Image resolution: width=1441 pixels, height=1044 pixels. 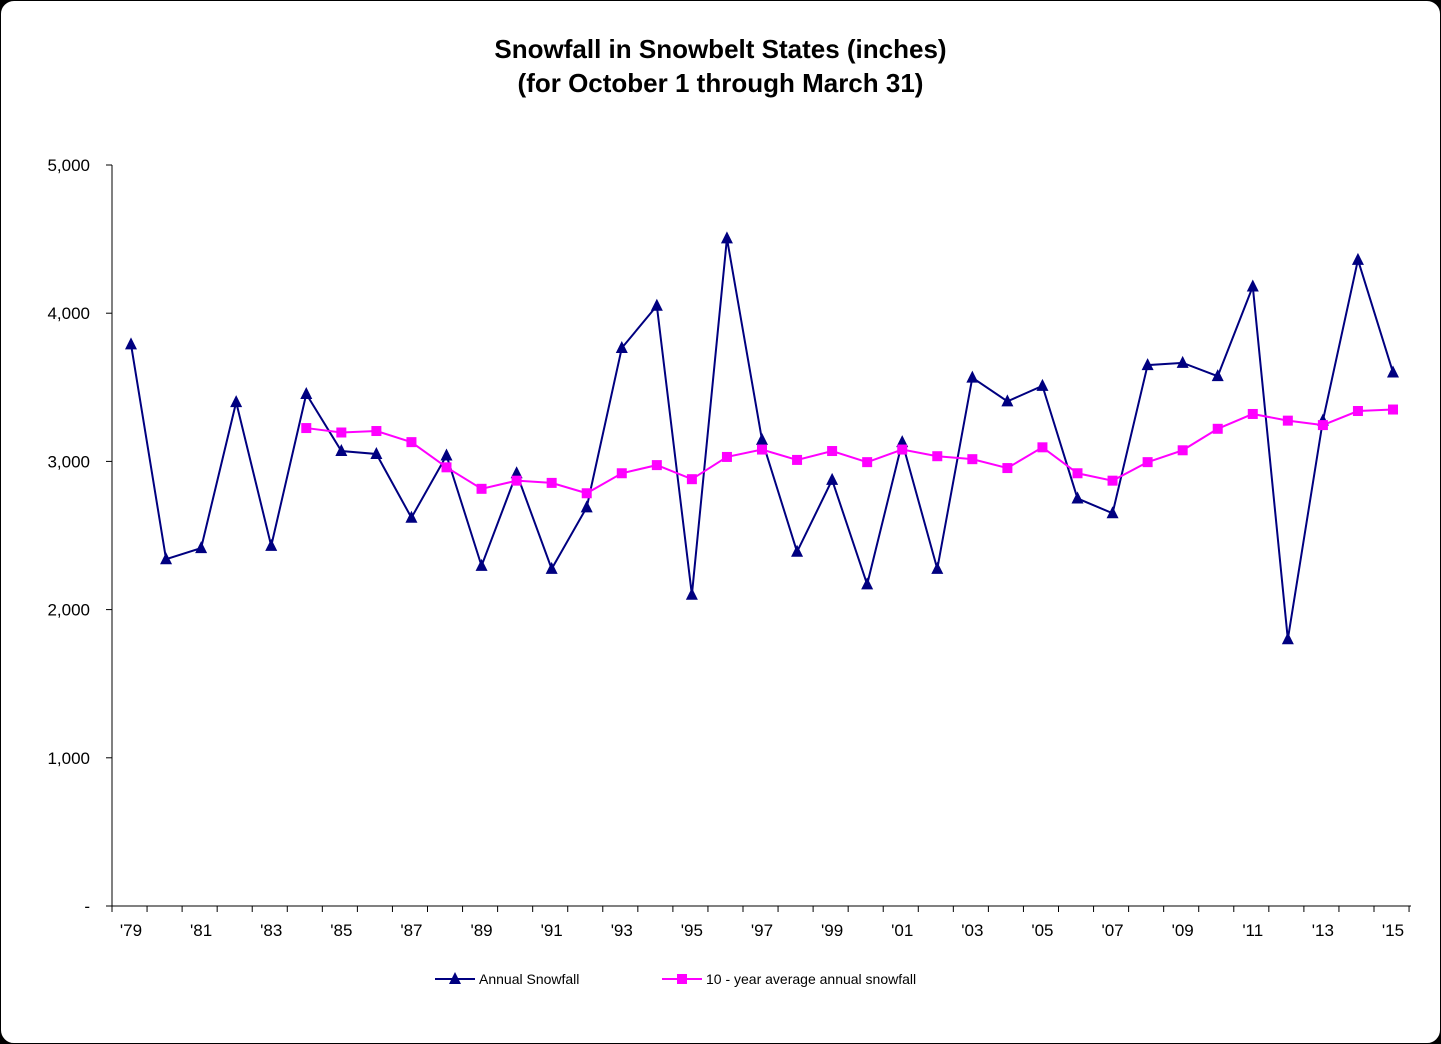 What do you see at coordinates (811, 979) in the screenshot?
I see `legend-label-1: 10 - year average annual snowfall` at bounding box center [811, 979].